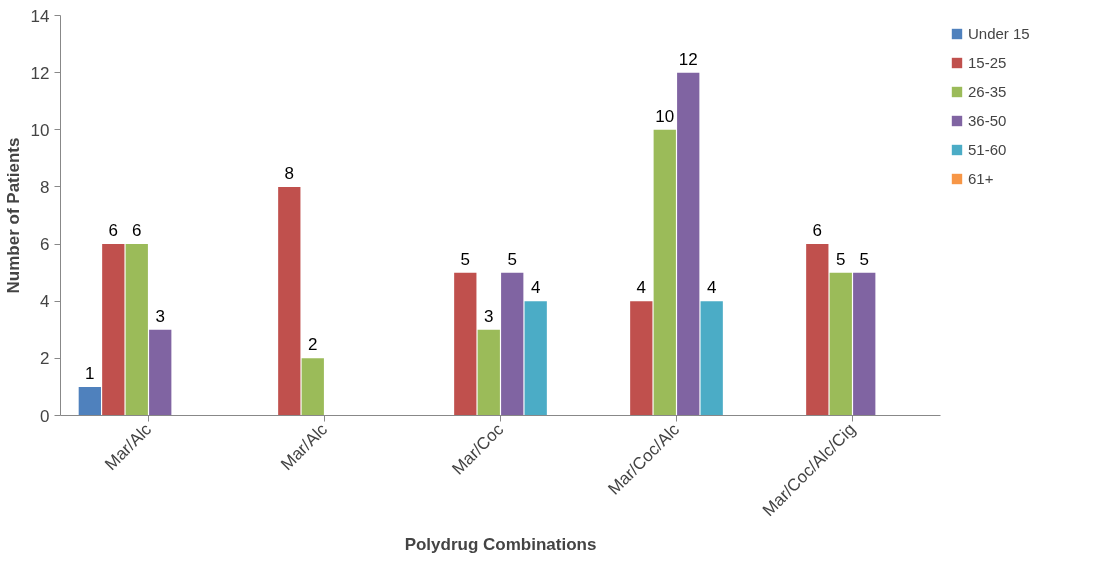 The height and width of the screenshot is (584, 1112). I want to click on legend-label: 15-25, so click(987, 62).